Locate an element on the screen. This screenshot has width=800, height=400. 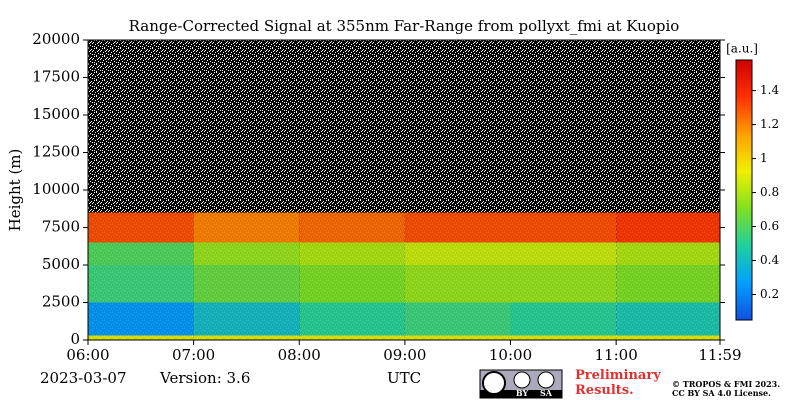
x-tick-label: 11:59 is located at coordinates (719, 355).